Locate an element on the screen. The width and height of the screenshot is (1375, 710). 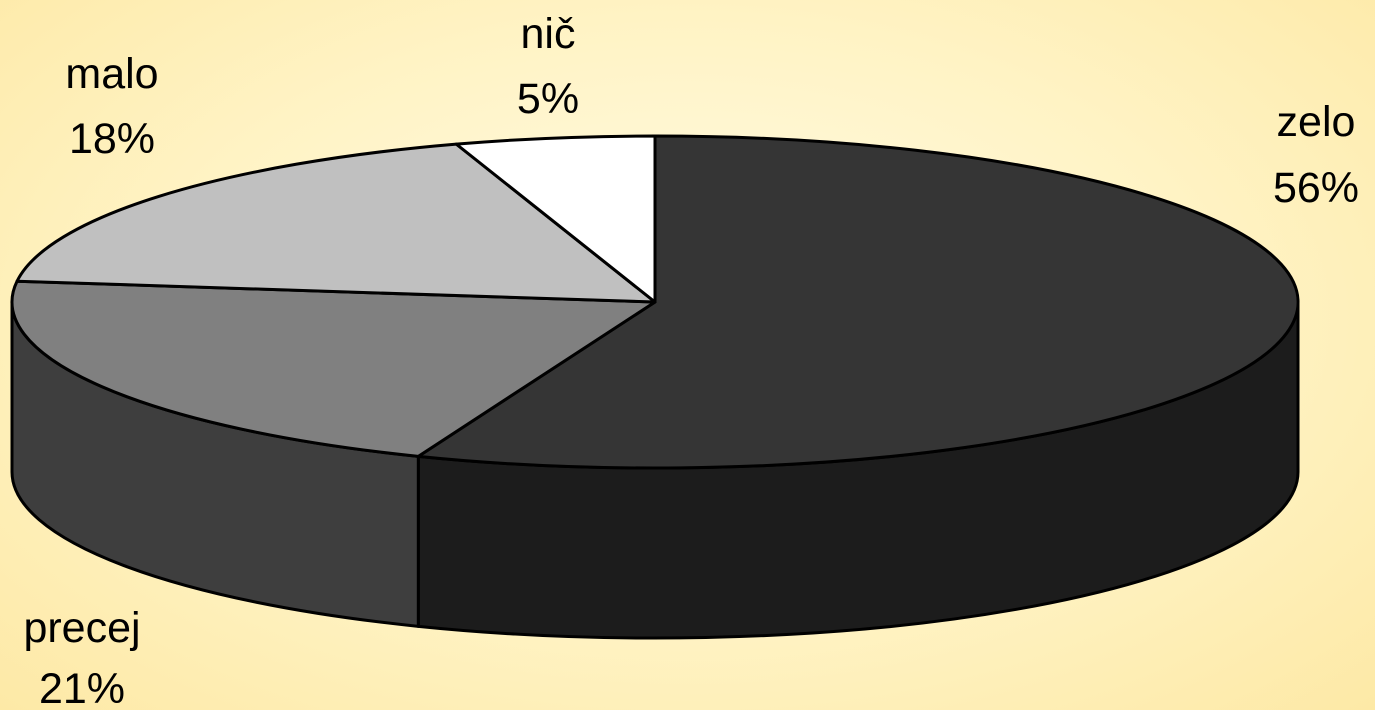
slice-malo is located at coordinates (336, 223).